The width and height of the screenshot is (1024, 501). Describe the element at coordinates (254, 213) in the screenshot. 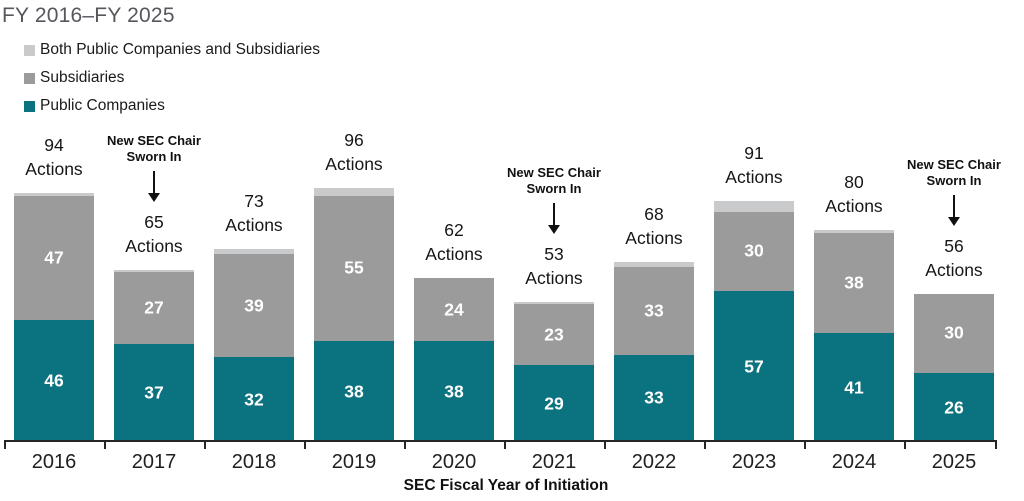

I see `total-actions-label: 73 Actions` at that location.